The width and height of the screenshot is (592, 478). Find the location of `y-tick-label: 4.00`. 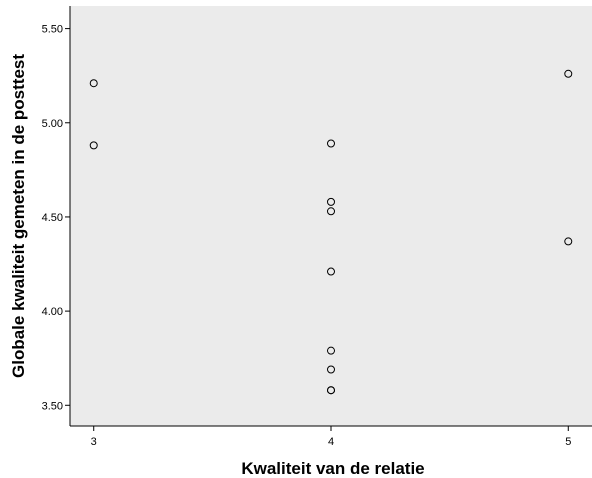

y-tick-label: 4.00 is located at coordinates (52, 312).